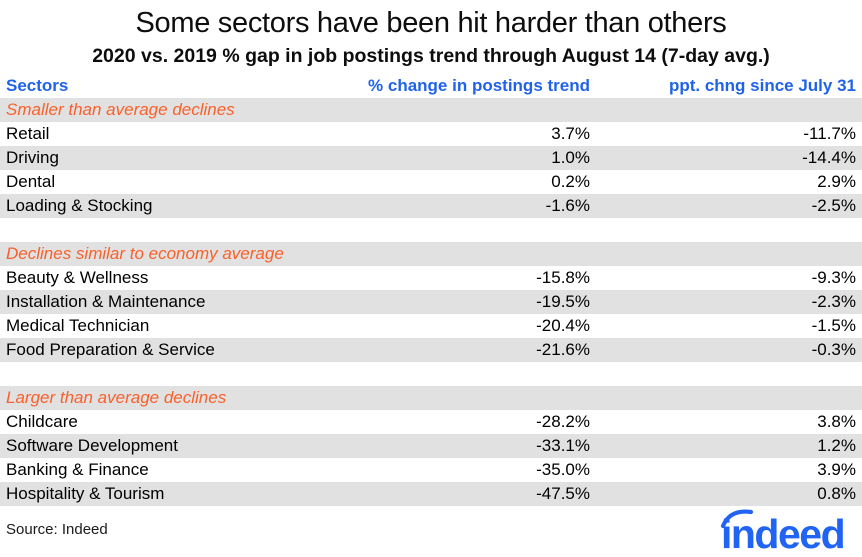 This screenshot has height=557, width=862. What do you see at coordinates (78, 325) in the screenshot?
I see `sector-cell: Medical Technician` at bounding box center [78, 325].